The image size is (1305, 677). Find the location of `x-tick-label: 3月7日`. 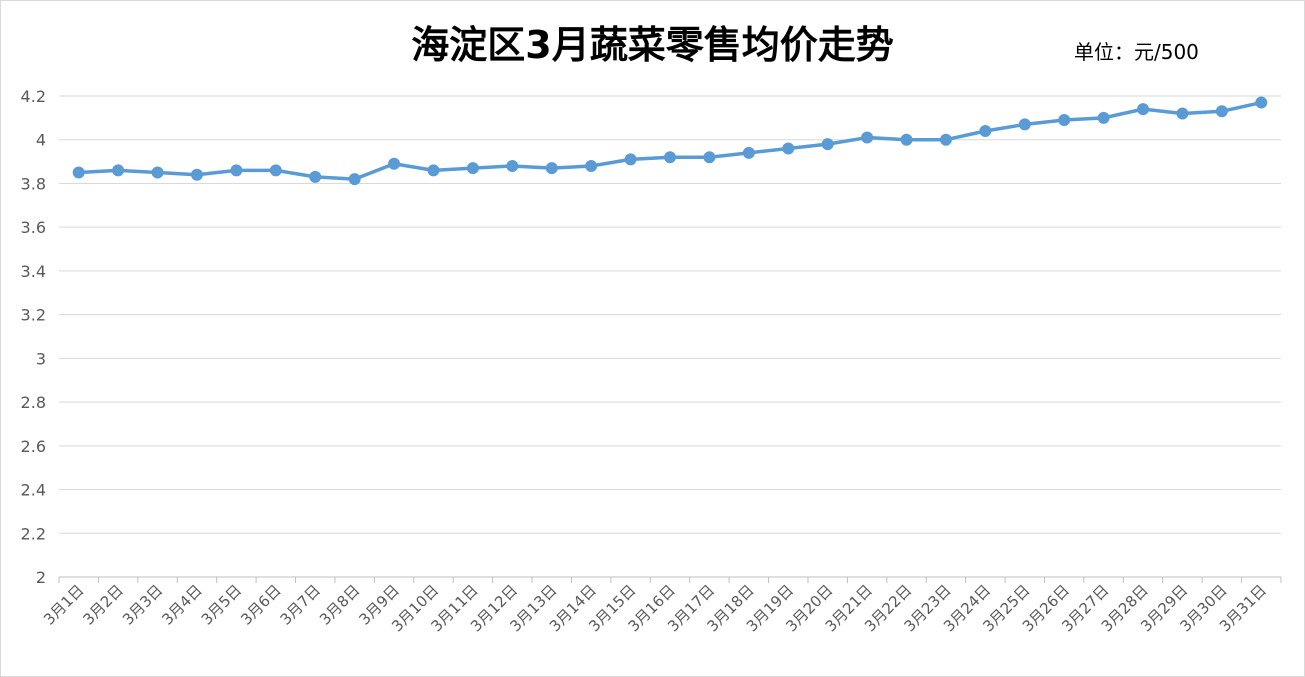

x-tick-label: 3月7日 is located at coordinates (300, 604).